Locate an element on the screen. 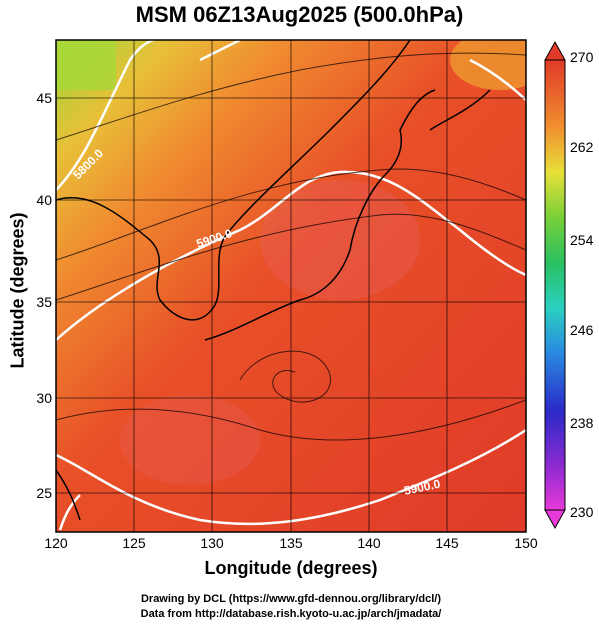 Image resolution: width=599 pixels, height=625 pixels. colorbar-tick-label: 246 is located at coordinates (582, 330).